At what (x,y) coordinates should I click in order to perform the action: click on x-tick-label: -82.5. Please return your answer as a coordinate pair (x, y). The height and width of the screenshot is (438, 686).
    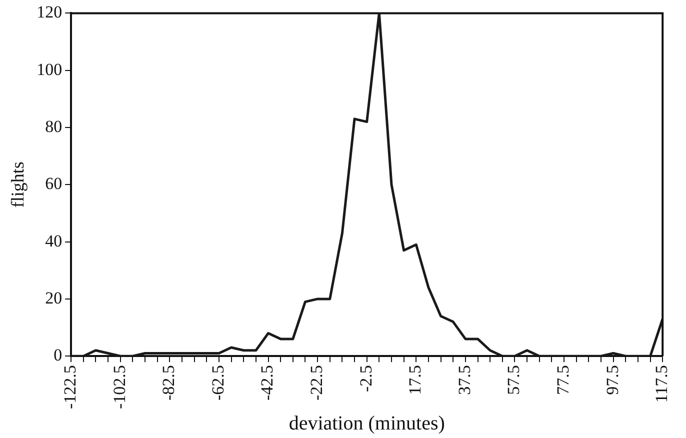
    Looking at the image, I should click on (168, 383).